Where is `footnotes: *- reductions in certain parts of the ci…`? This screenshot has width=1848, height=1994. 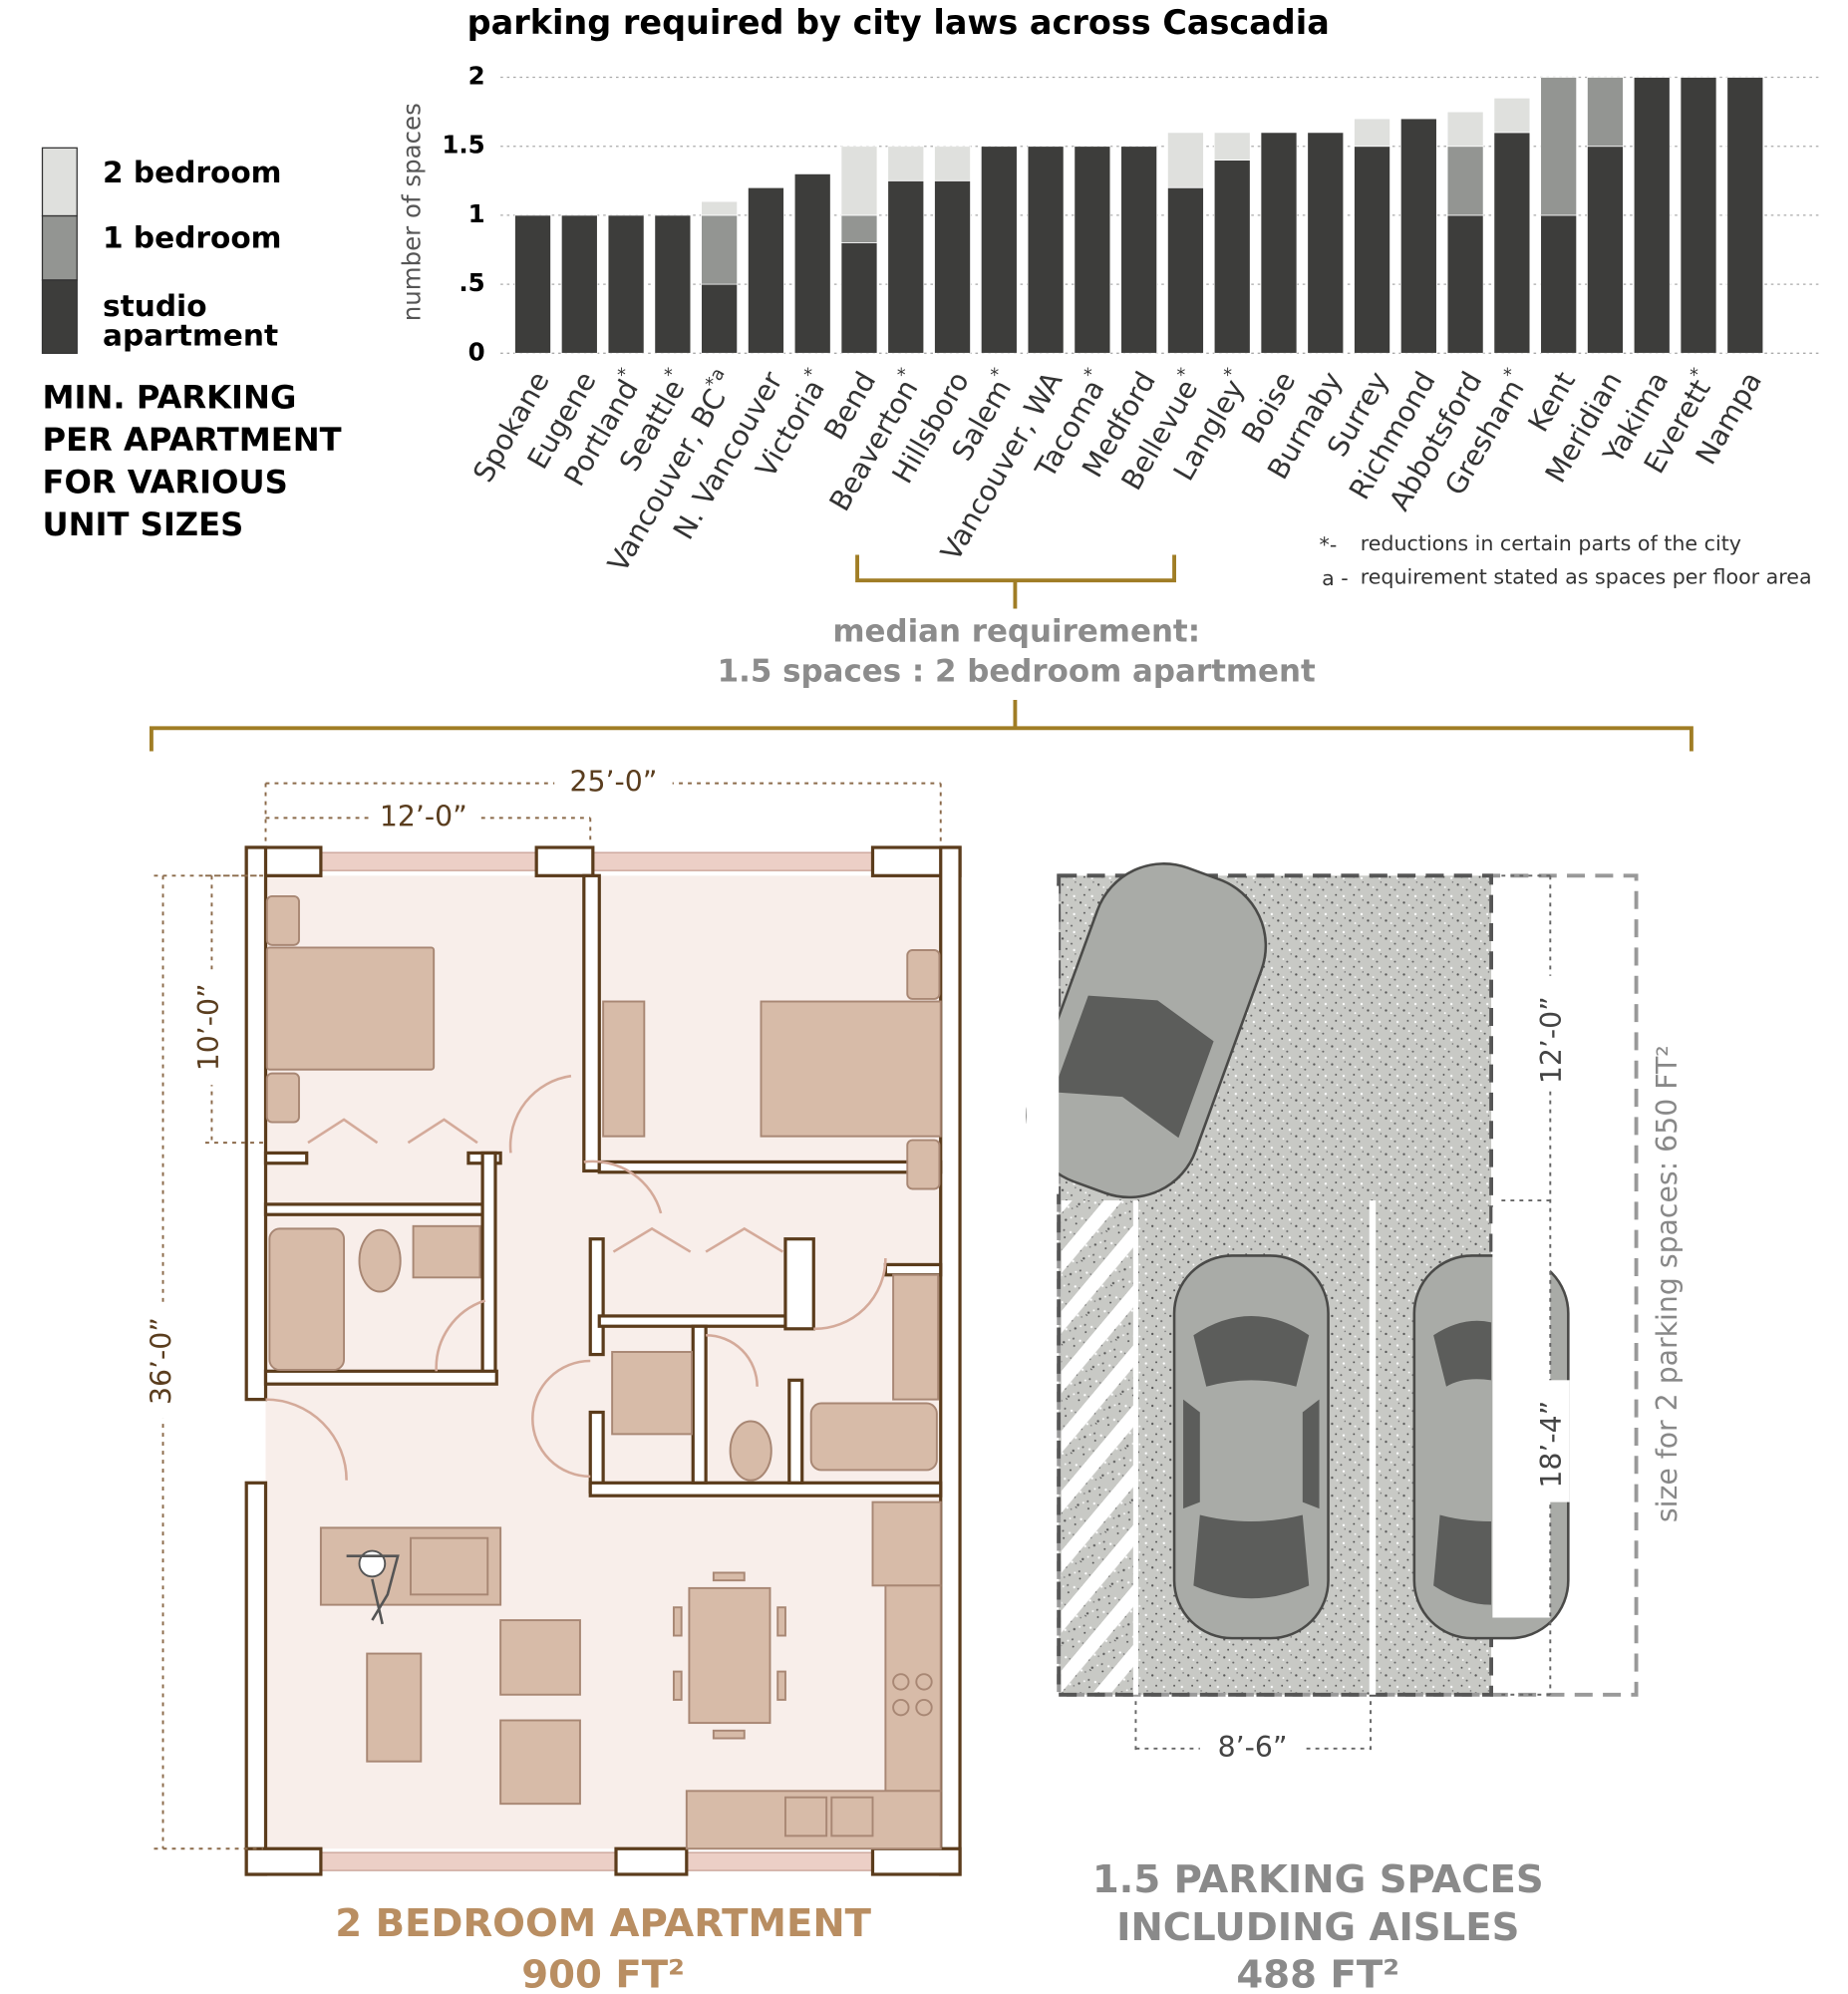 footnotes: *- reductions in certain parts of the ci… is located at coordinates (1566, 560).